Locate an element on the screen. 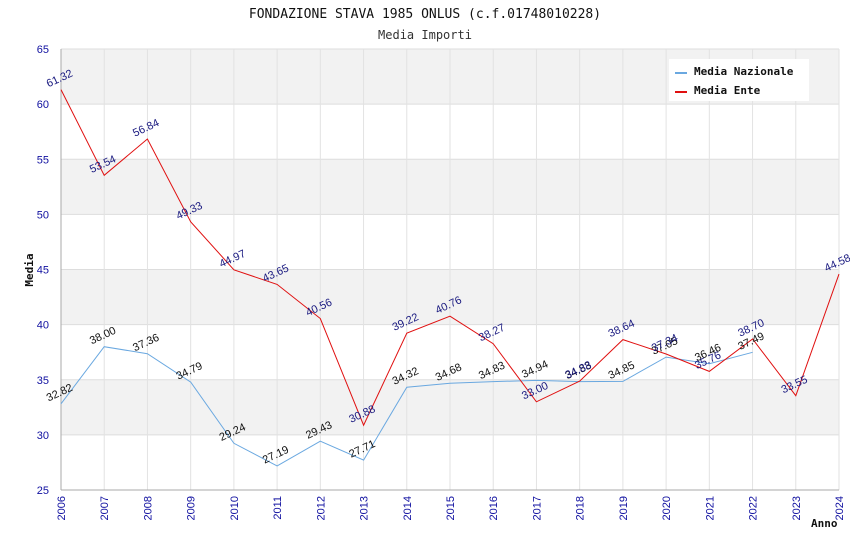  y-tick-label: 60 is located at coordinates (43, 105).